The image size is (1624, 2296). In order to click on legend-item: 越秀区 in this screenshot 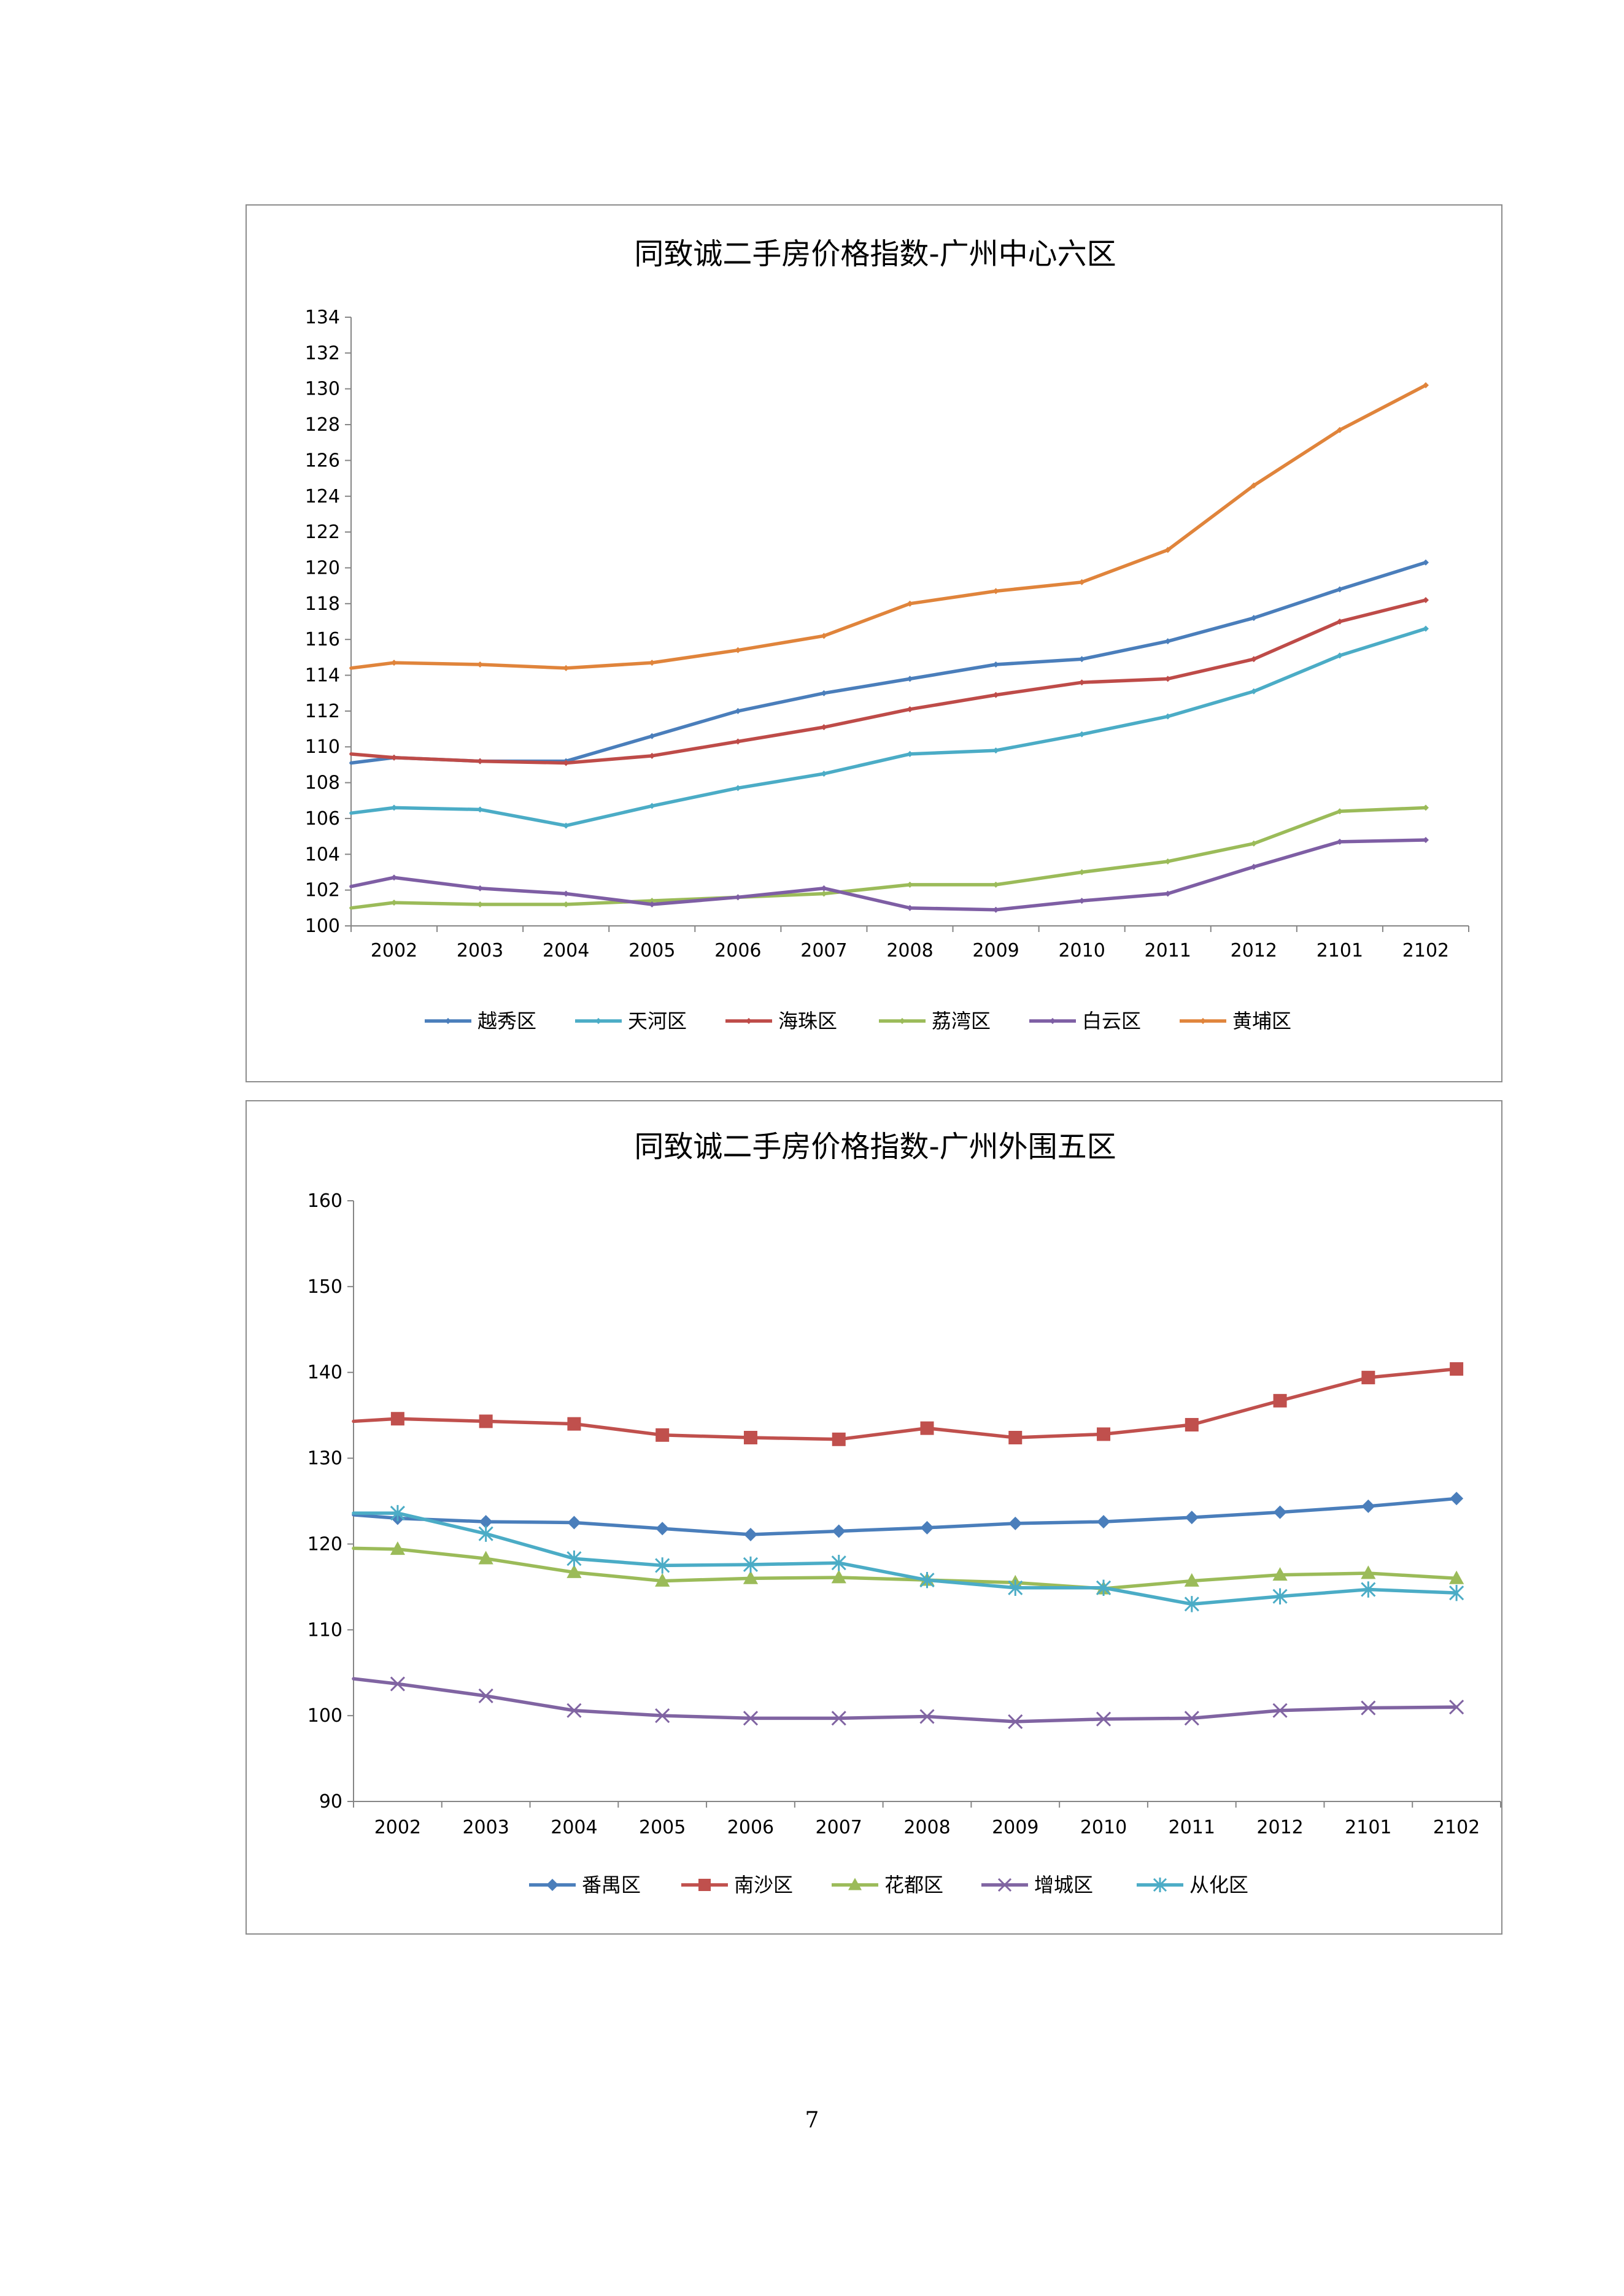, I will do `click(480, 1021)`.